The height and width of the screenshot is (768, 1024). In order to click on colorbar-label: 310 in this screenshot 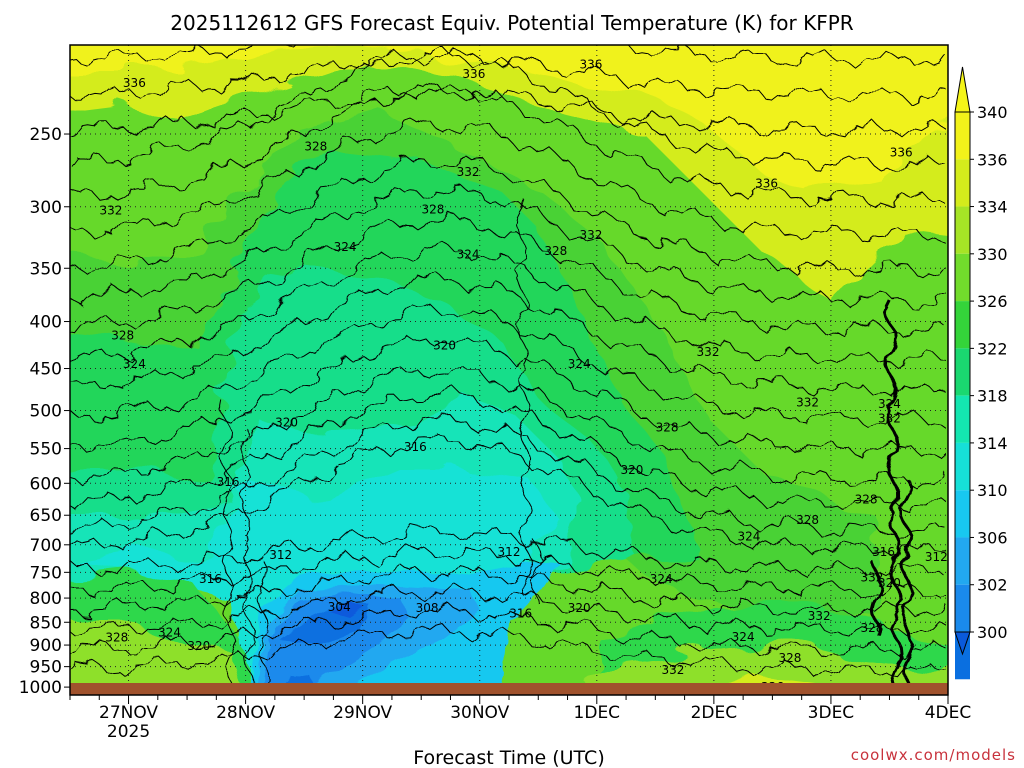, I will do `click(992, 490)`.